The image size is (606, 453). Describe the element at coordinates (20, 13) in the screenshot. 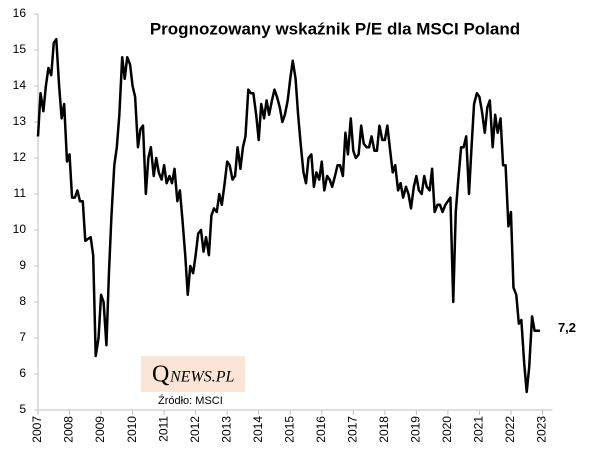

I see `y-tick-label: 16` at that location.